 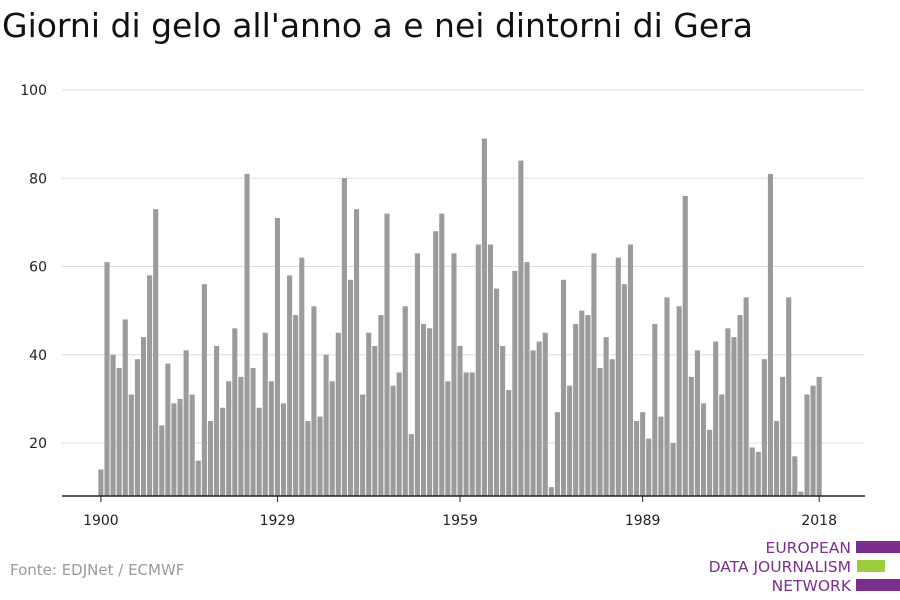 I want to click on bar-1913, so click(x=180, y=447).